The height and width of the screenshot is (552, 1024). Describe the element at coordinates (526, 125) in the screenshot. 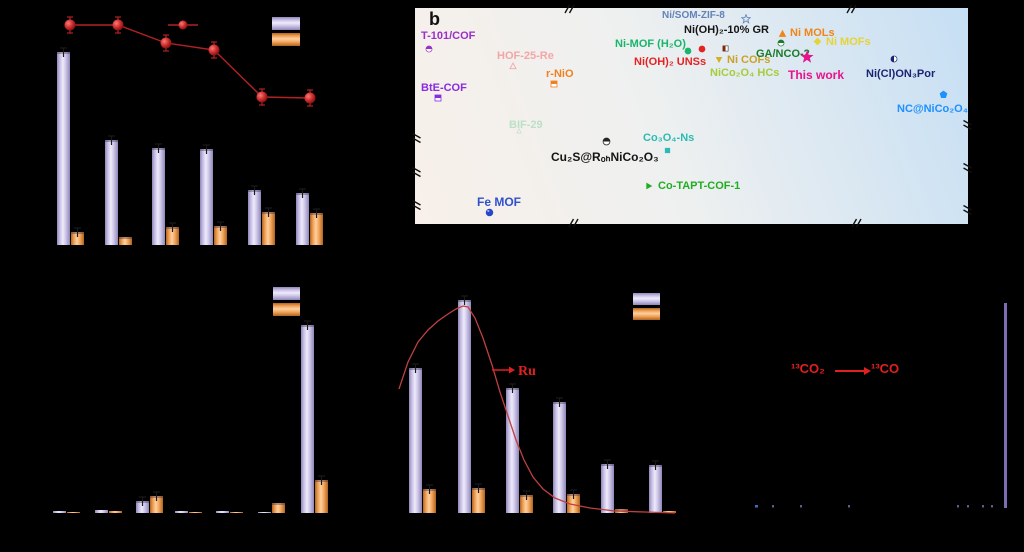

I see `scatter-label-bif-29: BIF-29` at that location.